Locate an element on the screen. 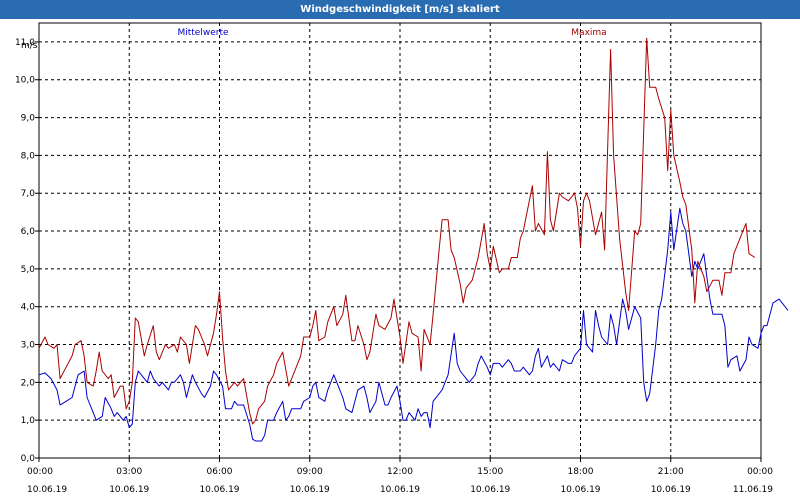 Image resolution: width=800 pixels, height=500 pixels. y-tick-label: 5,0 is located at coordinates (28, 270).